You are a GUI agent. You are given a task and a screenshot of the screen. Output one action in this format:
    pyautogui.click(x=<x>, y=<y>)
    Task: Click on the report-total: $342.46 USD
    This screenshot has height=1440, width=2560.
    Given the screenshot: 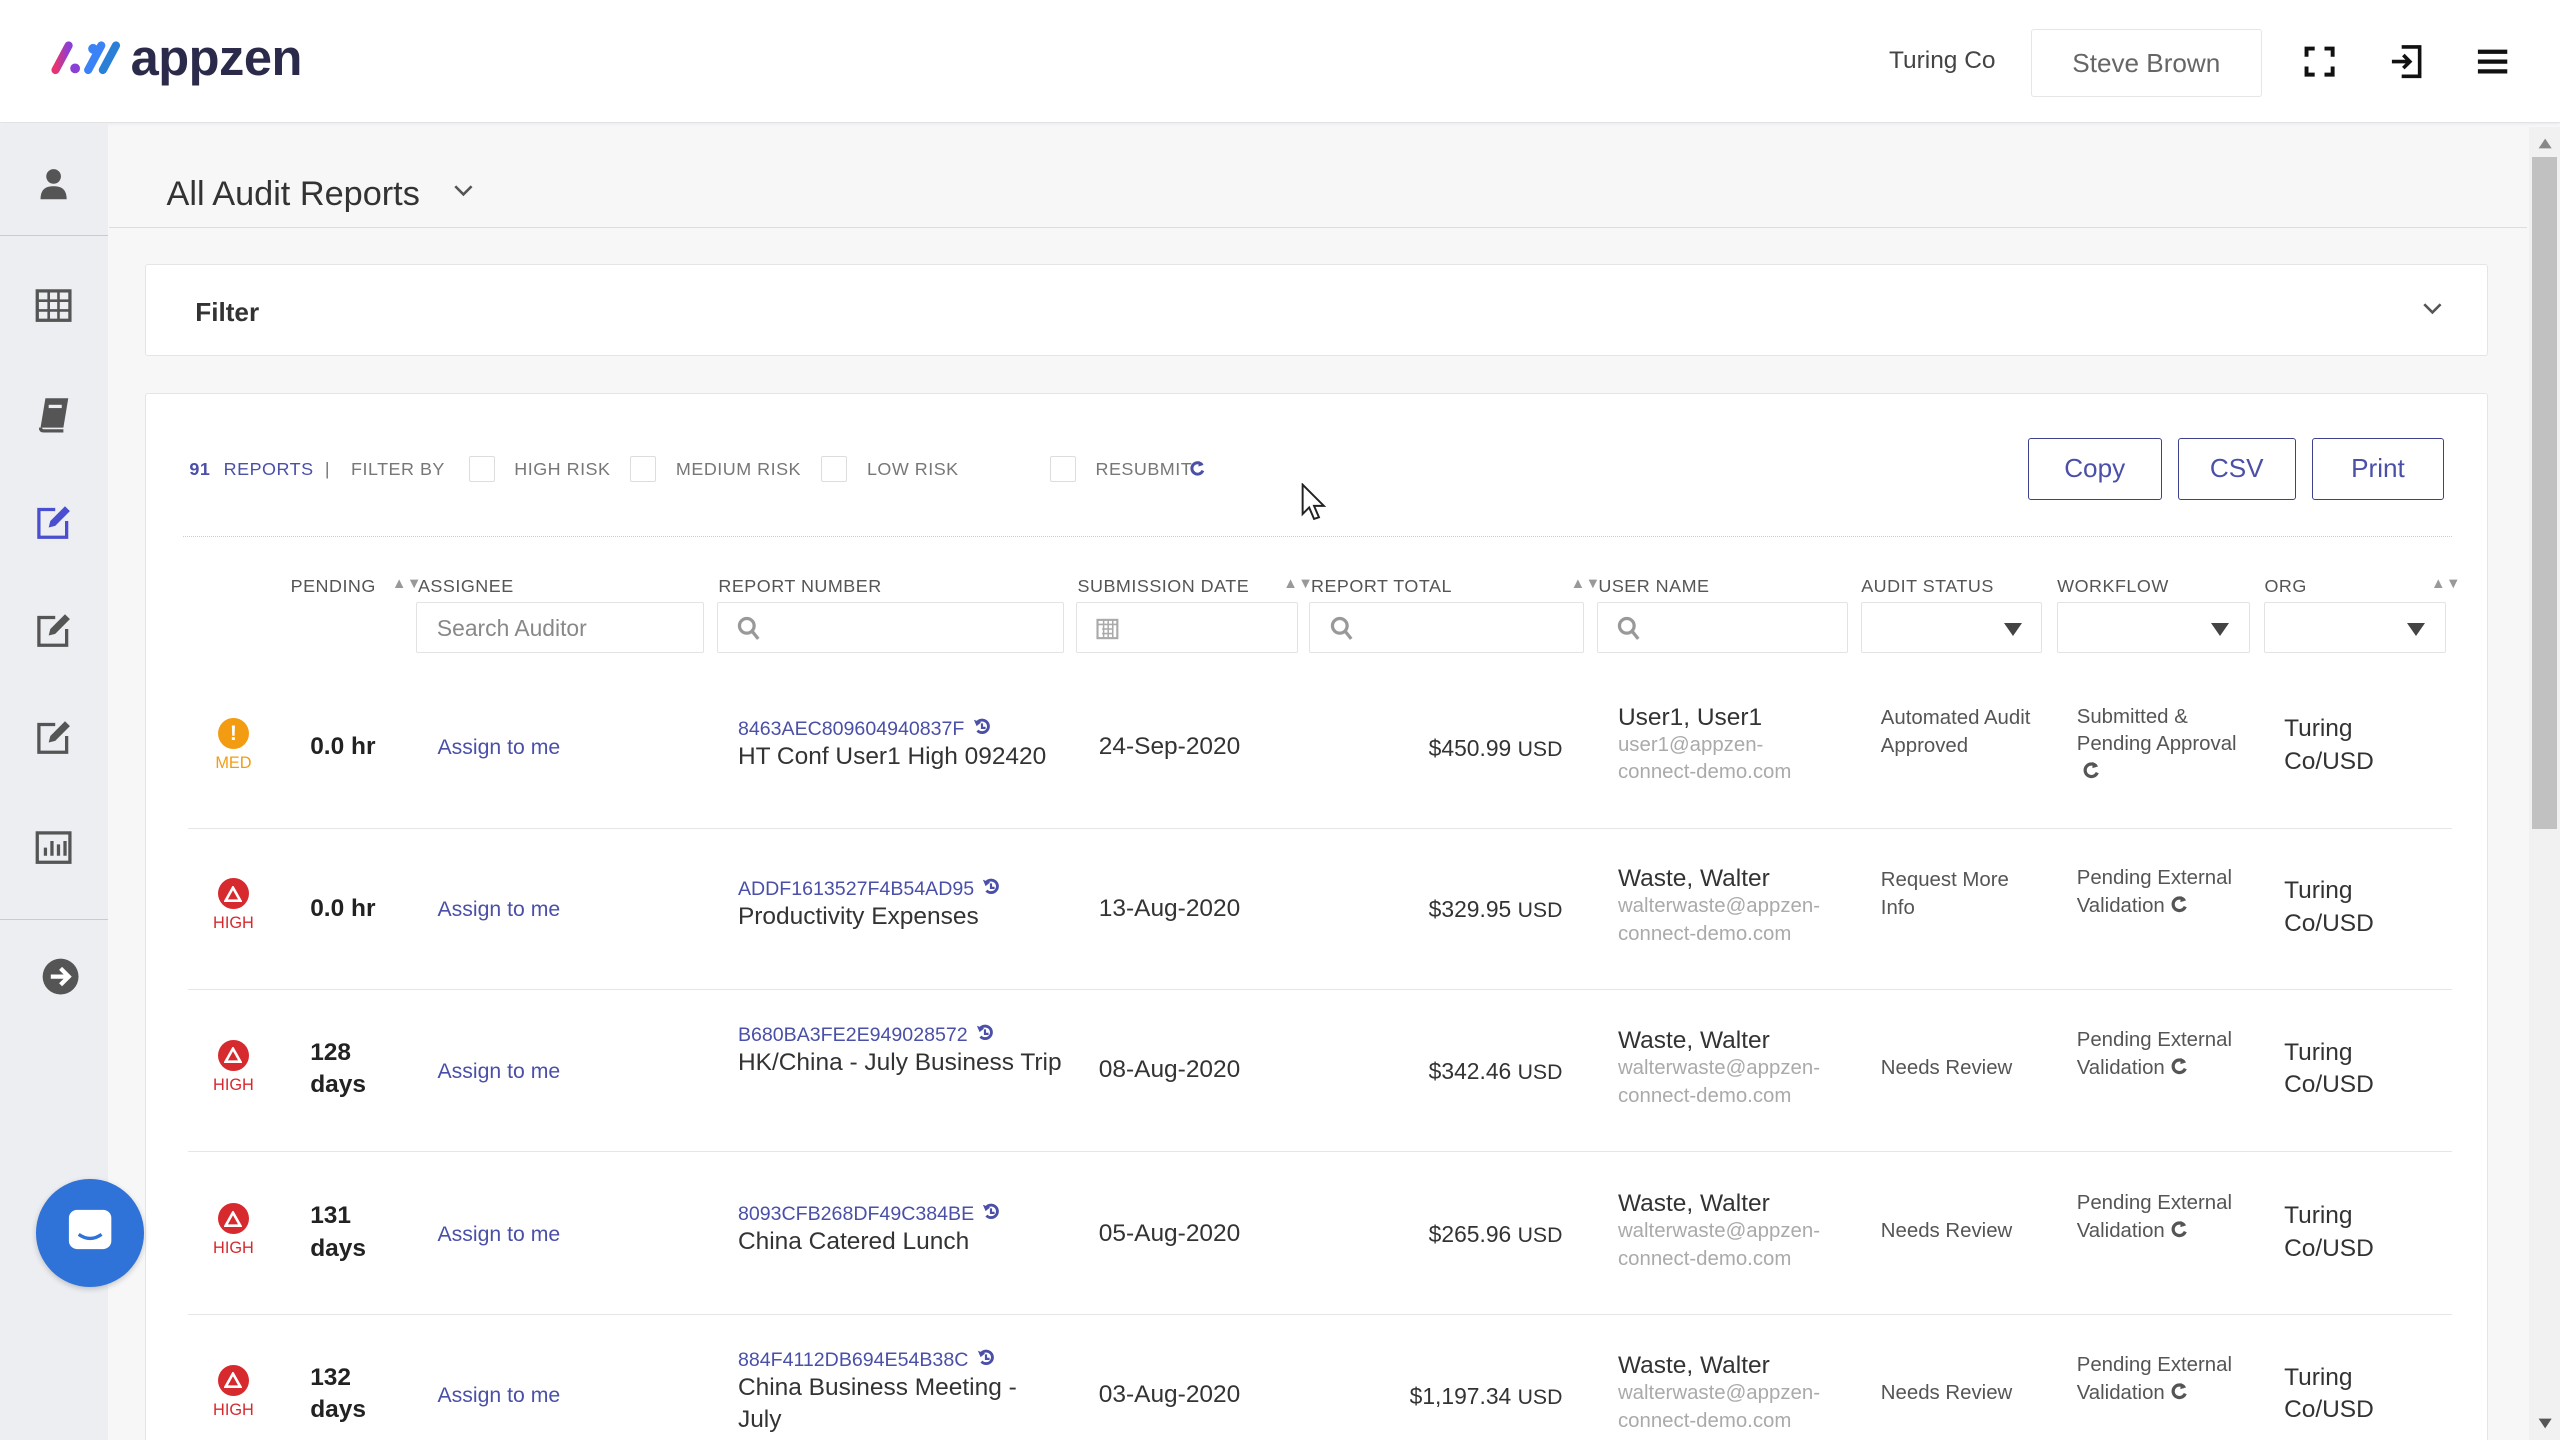 What is the action you would take?
    pyautogui.click(x=1447, y=1071)
    